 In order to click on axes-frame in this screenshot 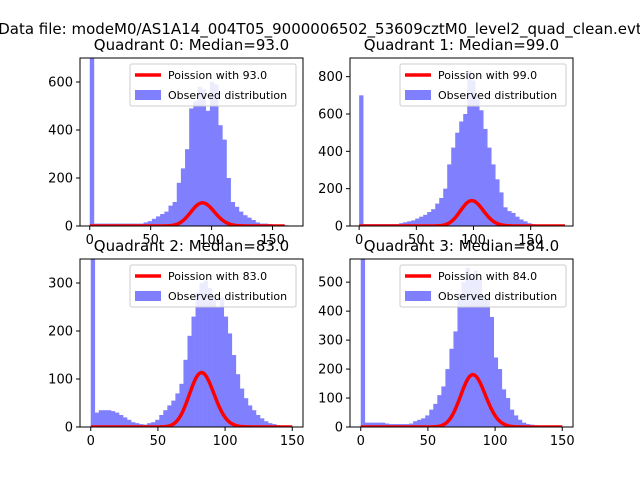, I will do `click(461, 343)`.